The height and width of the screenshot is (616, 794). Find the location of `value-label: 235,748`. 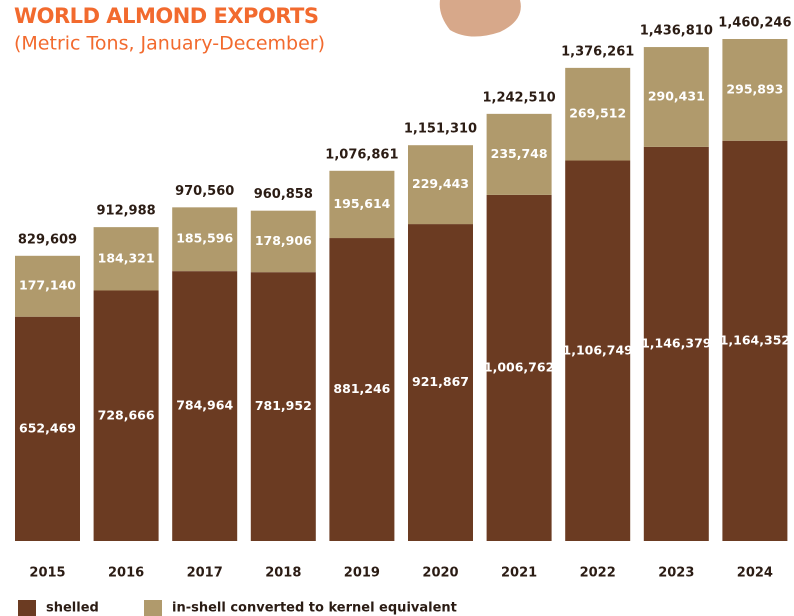

value-label: 235,748 is located at coordinates (519, 153).